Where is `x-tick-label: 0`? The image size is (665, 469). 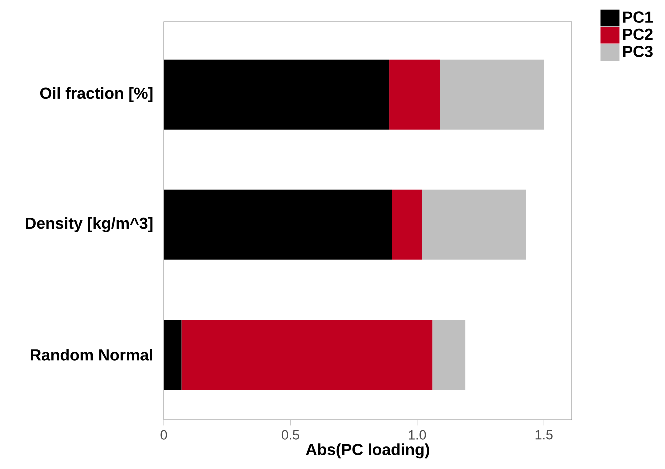 x-tick-label: 0 is located at coordinates (164, 435).